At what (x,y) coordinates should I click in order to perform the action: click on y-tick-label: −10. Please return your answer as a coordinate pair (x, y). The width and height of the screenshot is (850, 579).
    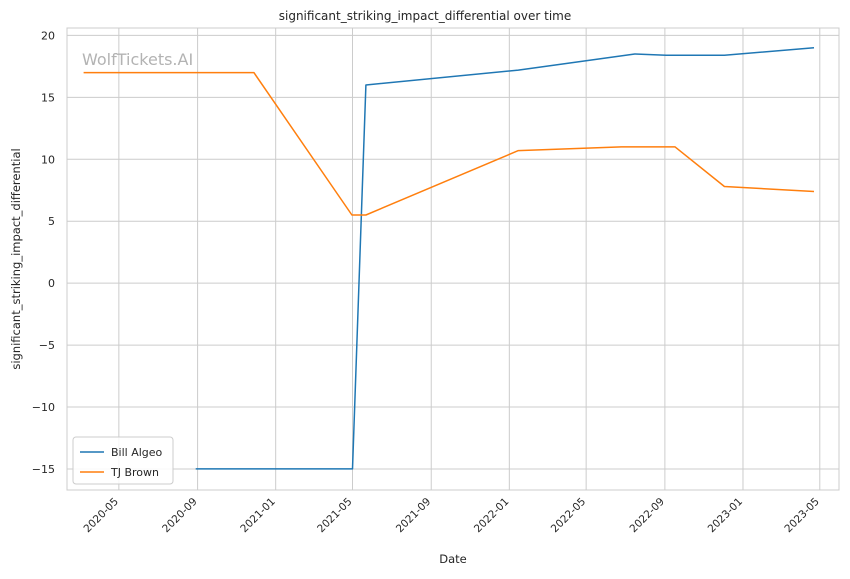
    Looking at the image, I should click on (43, 407).